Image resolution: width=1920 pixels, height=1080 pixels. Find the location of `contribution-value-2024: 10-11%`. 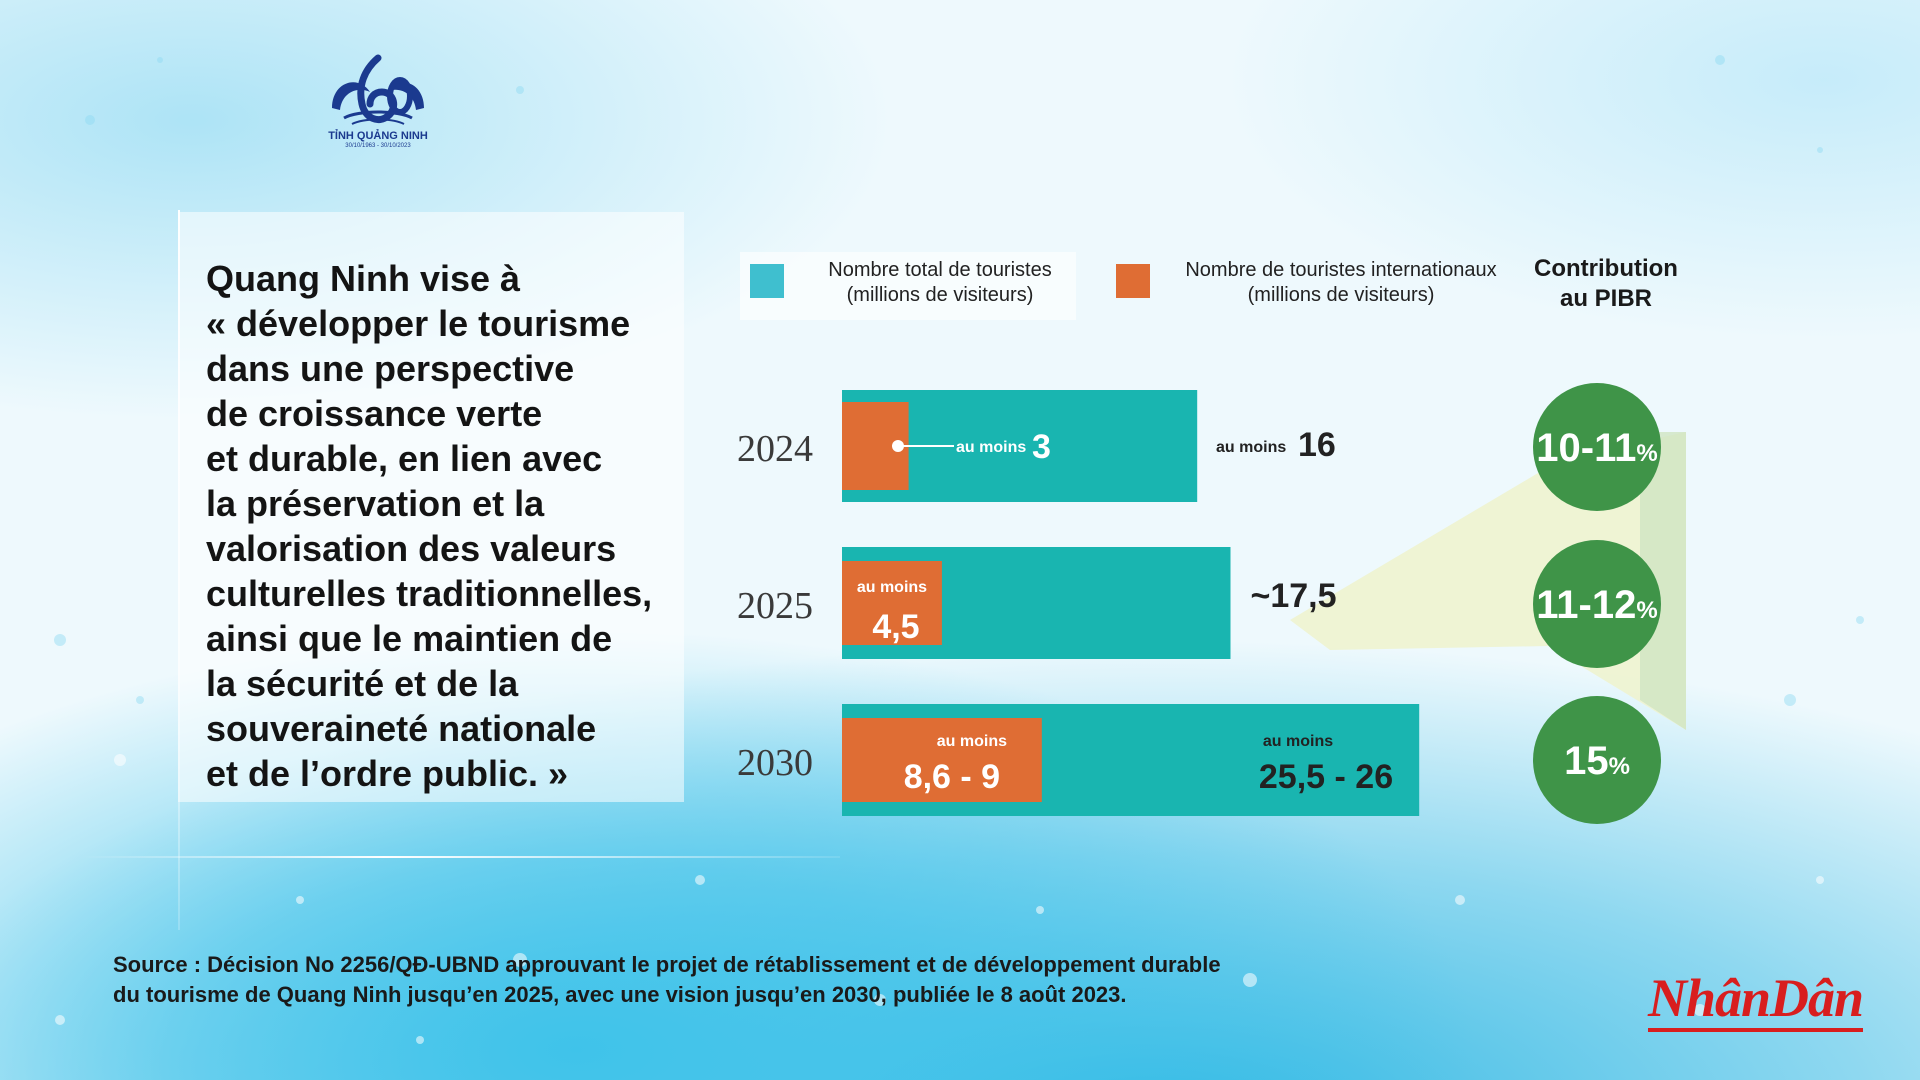

contribution-value-2024: 10-11% is located at coordinates (1596, 448).